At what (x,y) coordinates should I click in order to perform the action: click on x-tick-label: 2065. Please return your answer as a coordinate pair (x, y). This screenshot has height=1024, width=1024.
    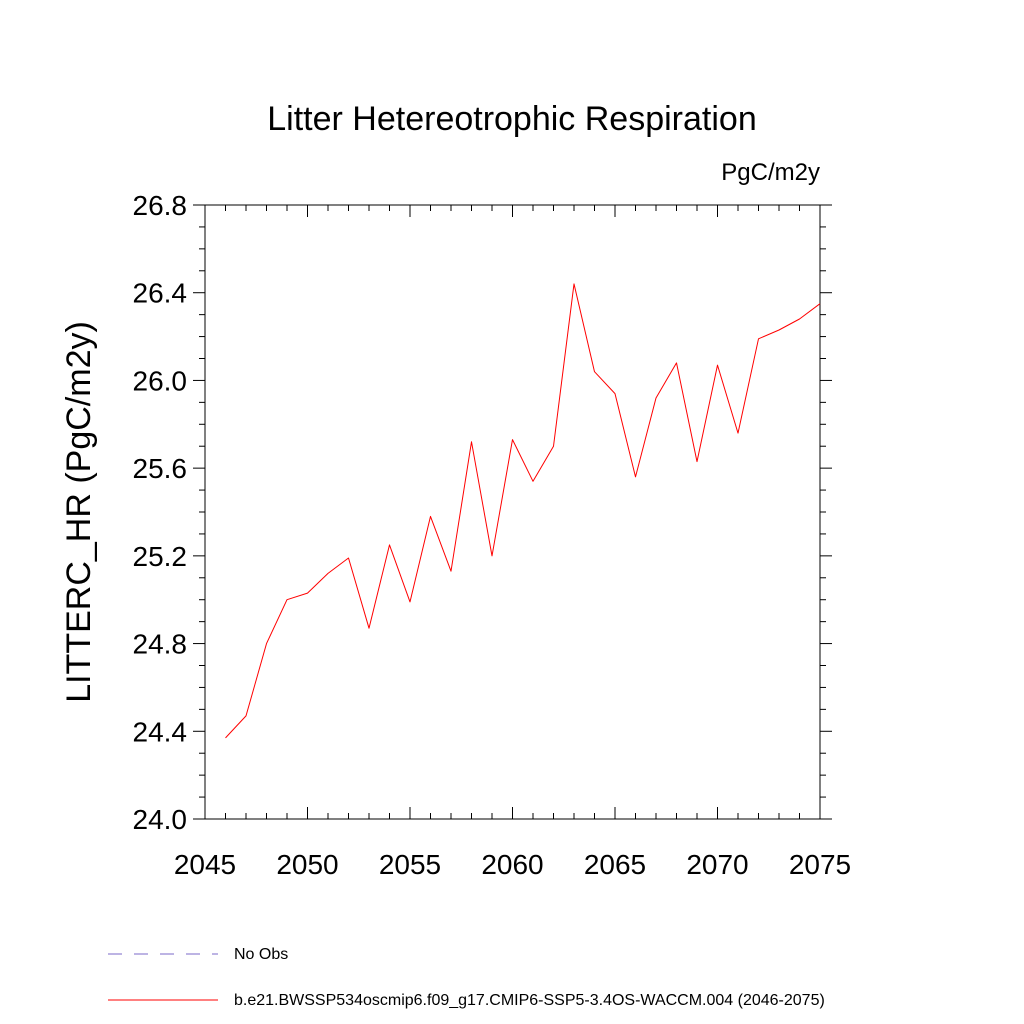
    Looking at the image, I should click on (615, 864).